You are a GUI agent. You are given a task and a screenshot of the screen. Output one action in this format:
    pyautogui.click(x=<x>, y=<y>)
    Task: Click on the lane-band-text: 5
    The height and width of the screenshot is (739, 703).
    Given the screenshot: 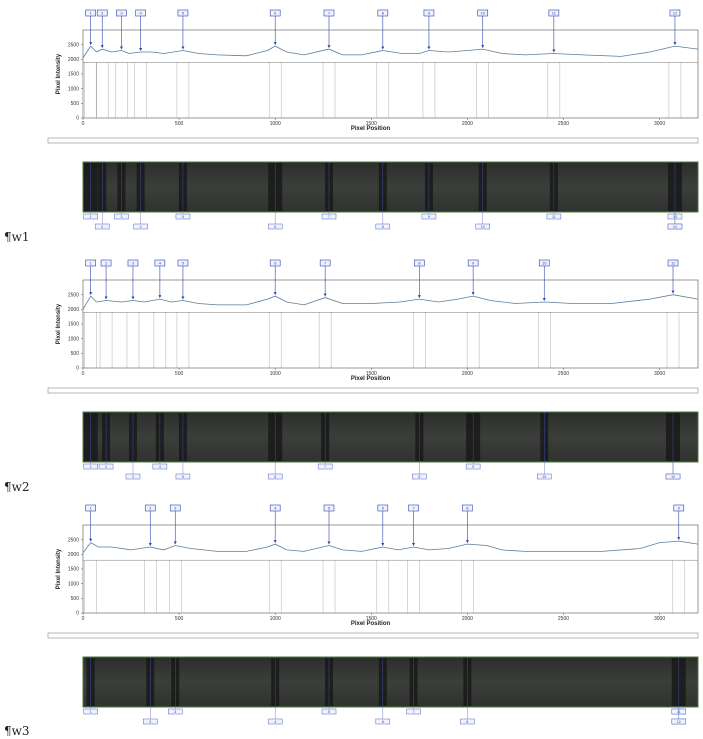 What is the action you would take?
    pyautogui.click(x=329, y=712)
    